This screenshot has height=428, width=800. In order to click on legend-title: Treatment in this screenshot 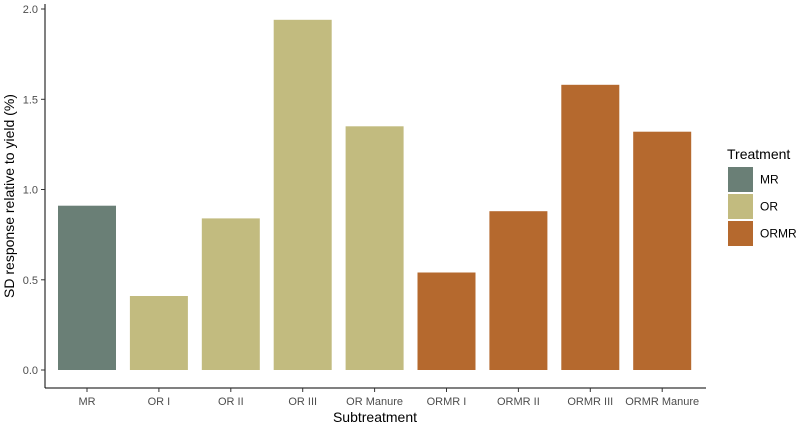, I will do `click(758, 154)`.